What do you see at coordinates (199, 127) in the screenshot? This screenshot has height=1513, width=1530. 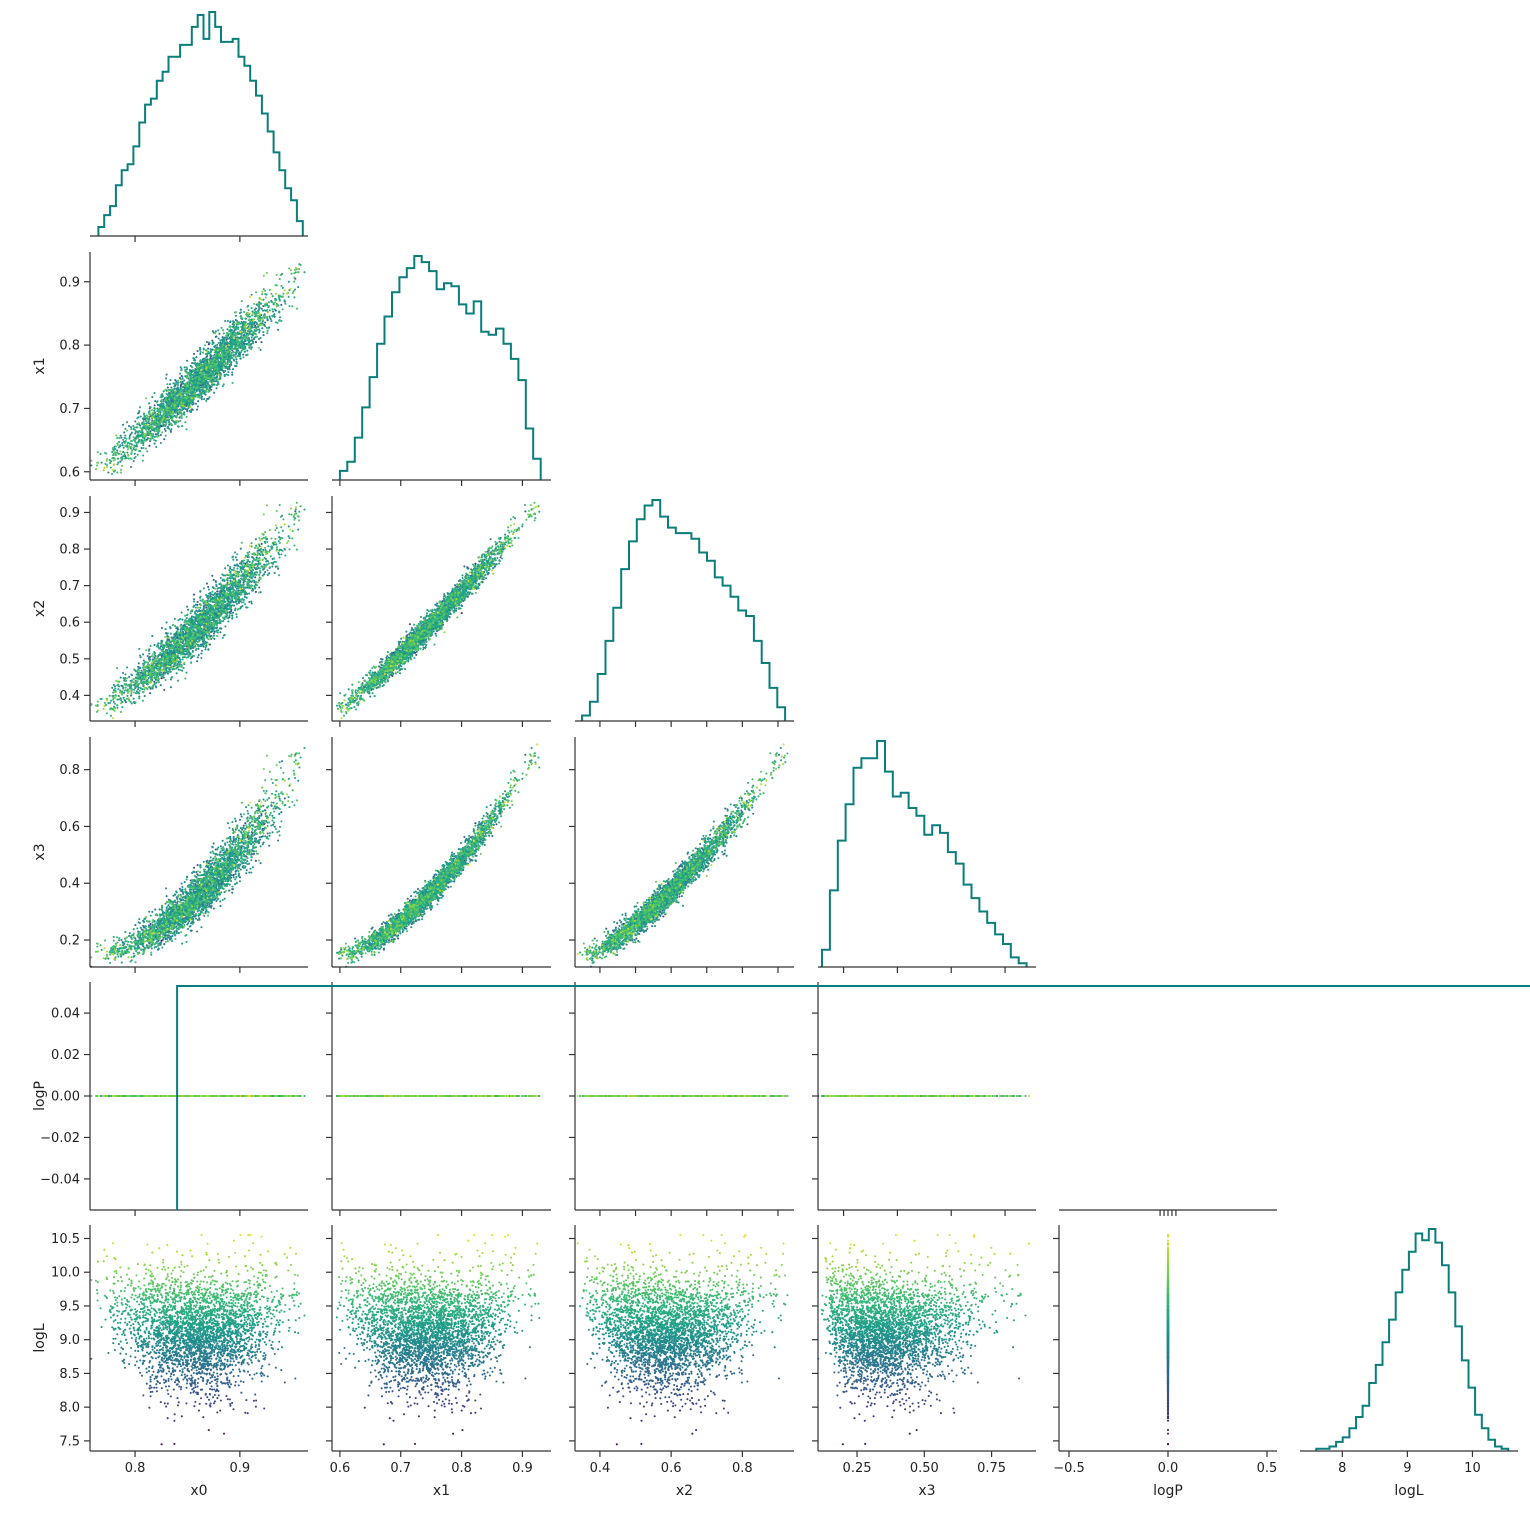 I see `panel-x0-vs-x0` at bounding box center [199, 127].